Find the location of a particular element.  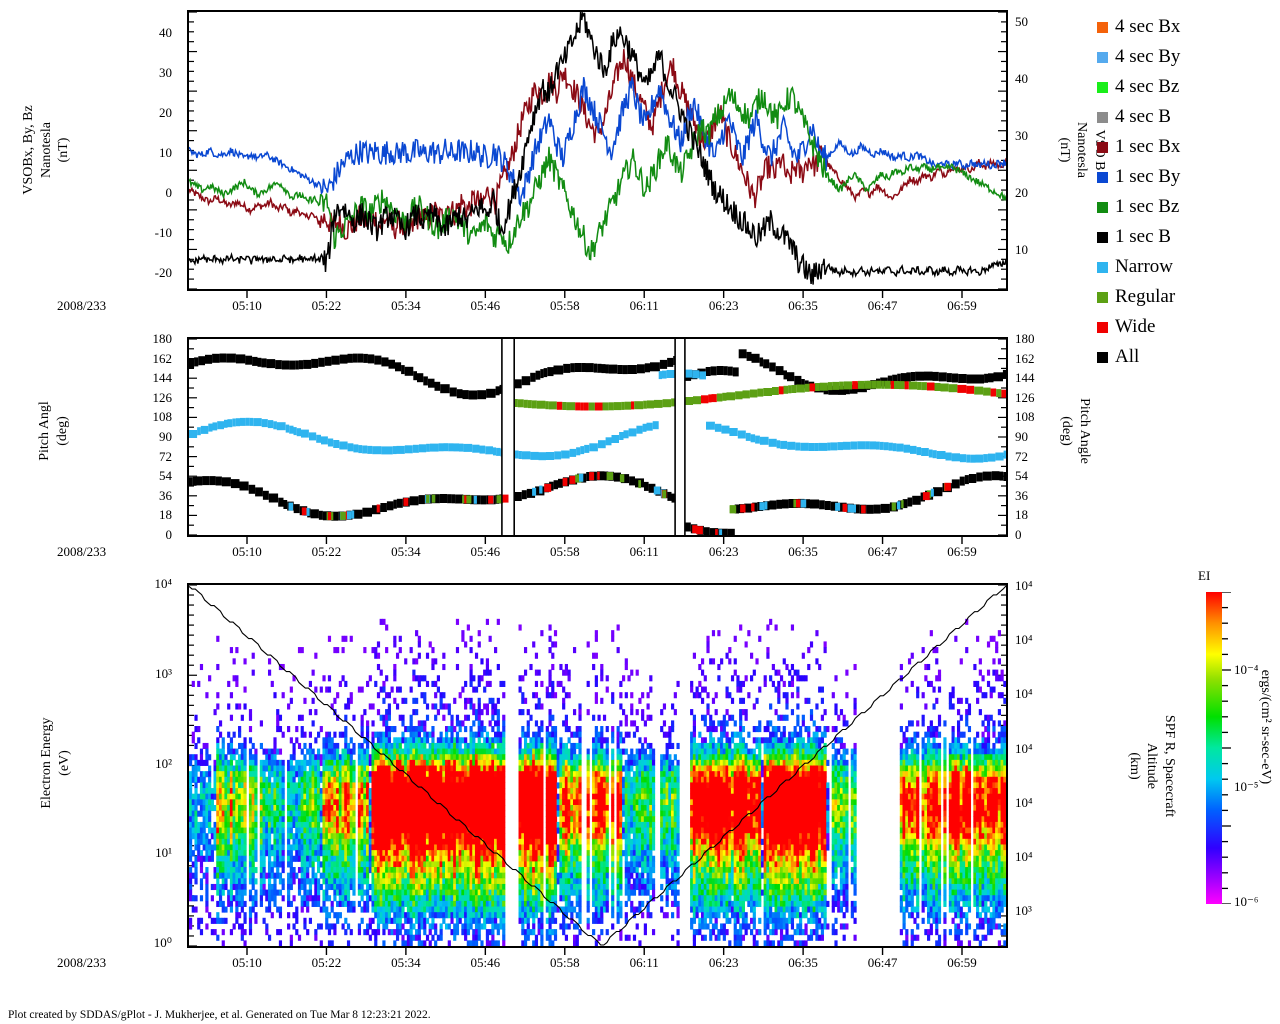

tick-label: 0 is located at coordinates (169, 534).